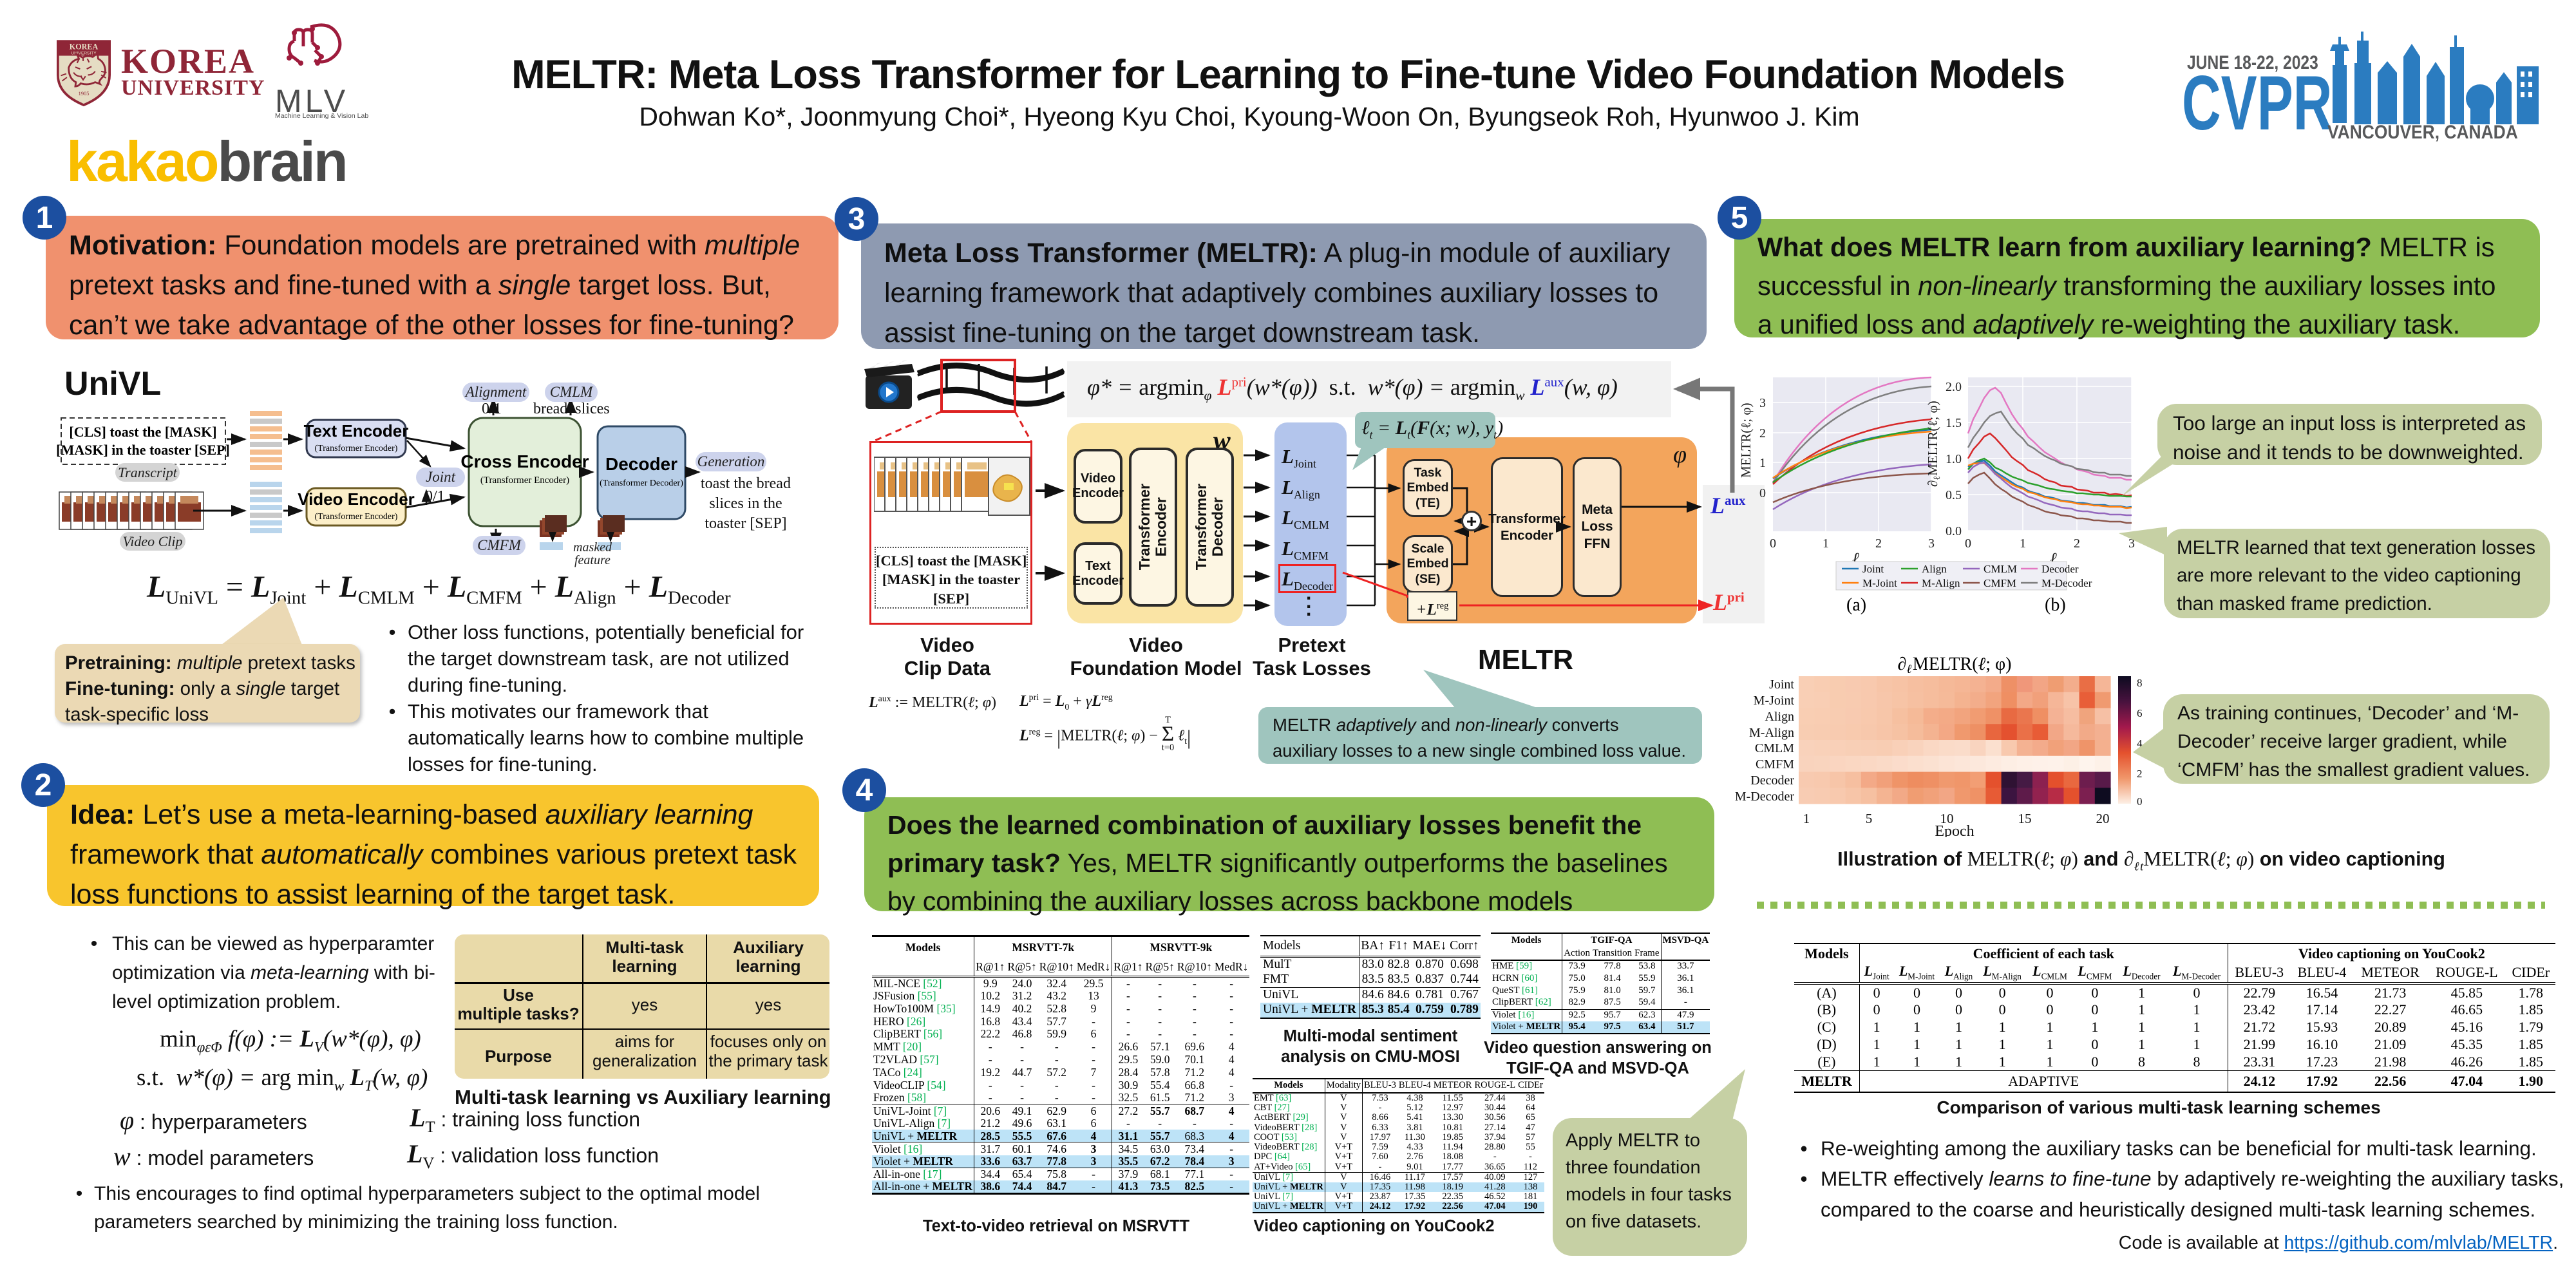 The image size is (2576, 1288). I want to click on svg-text: 0.0, so click(1954, 531).